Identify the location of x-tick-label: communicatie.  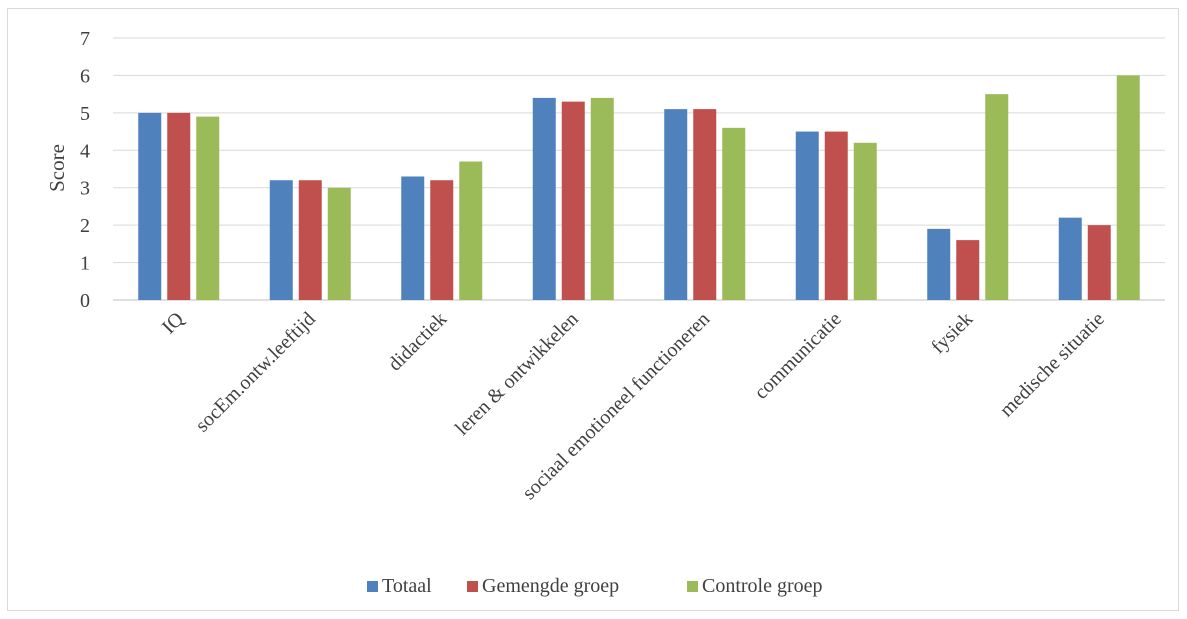
(798, 356).